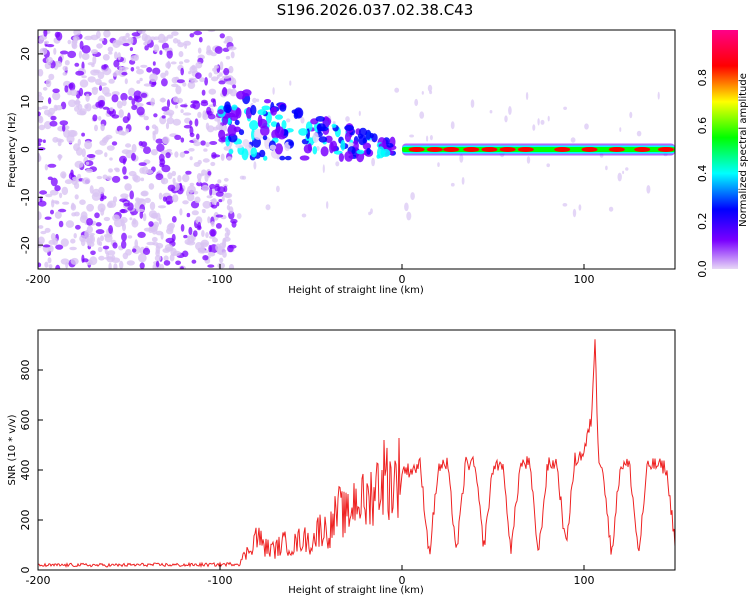  I want to click on colorbar-tick-label: 0.6, so click(702, 126).